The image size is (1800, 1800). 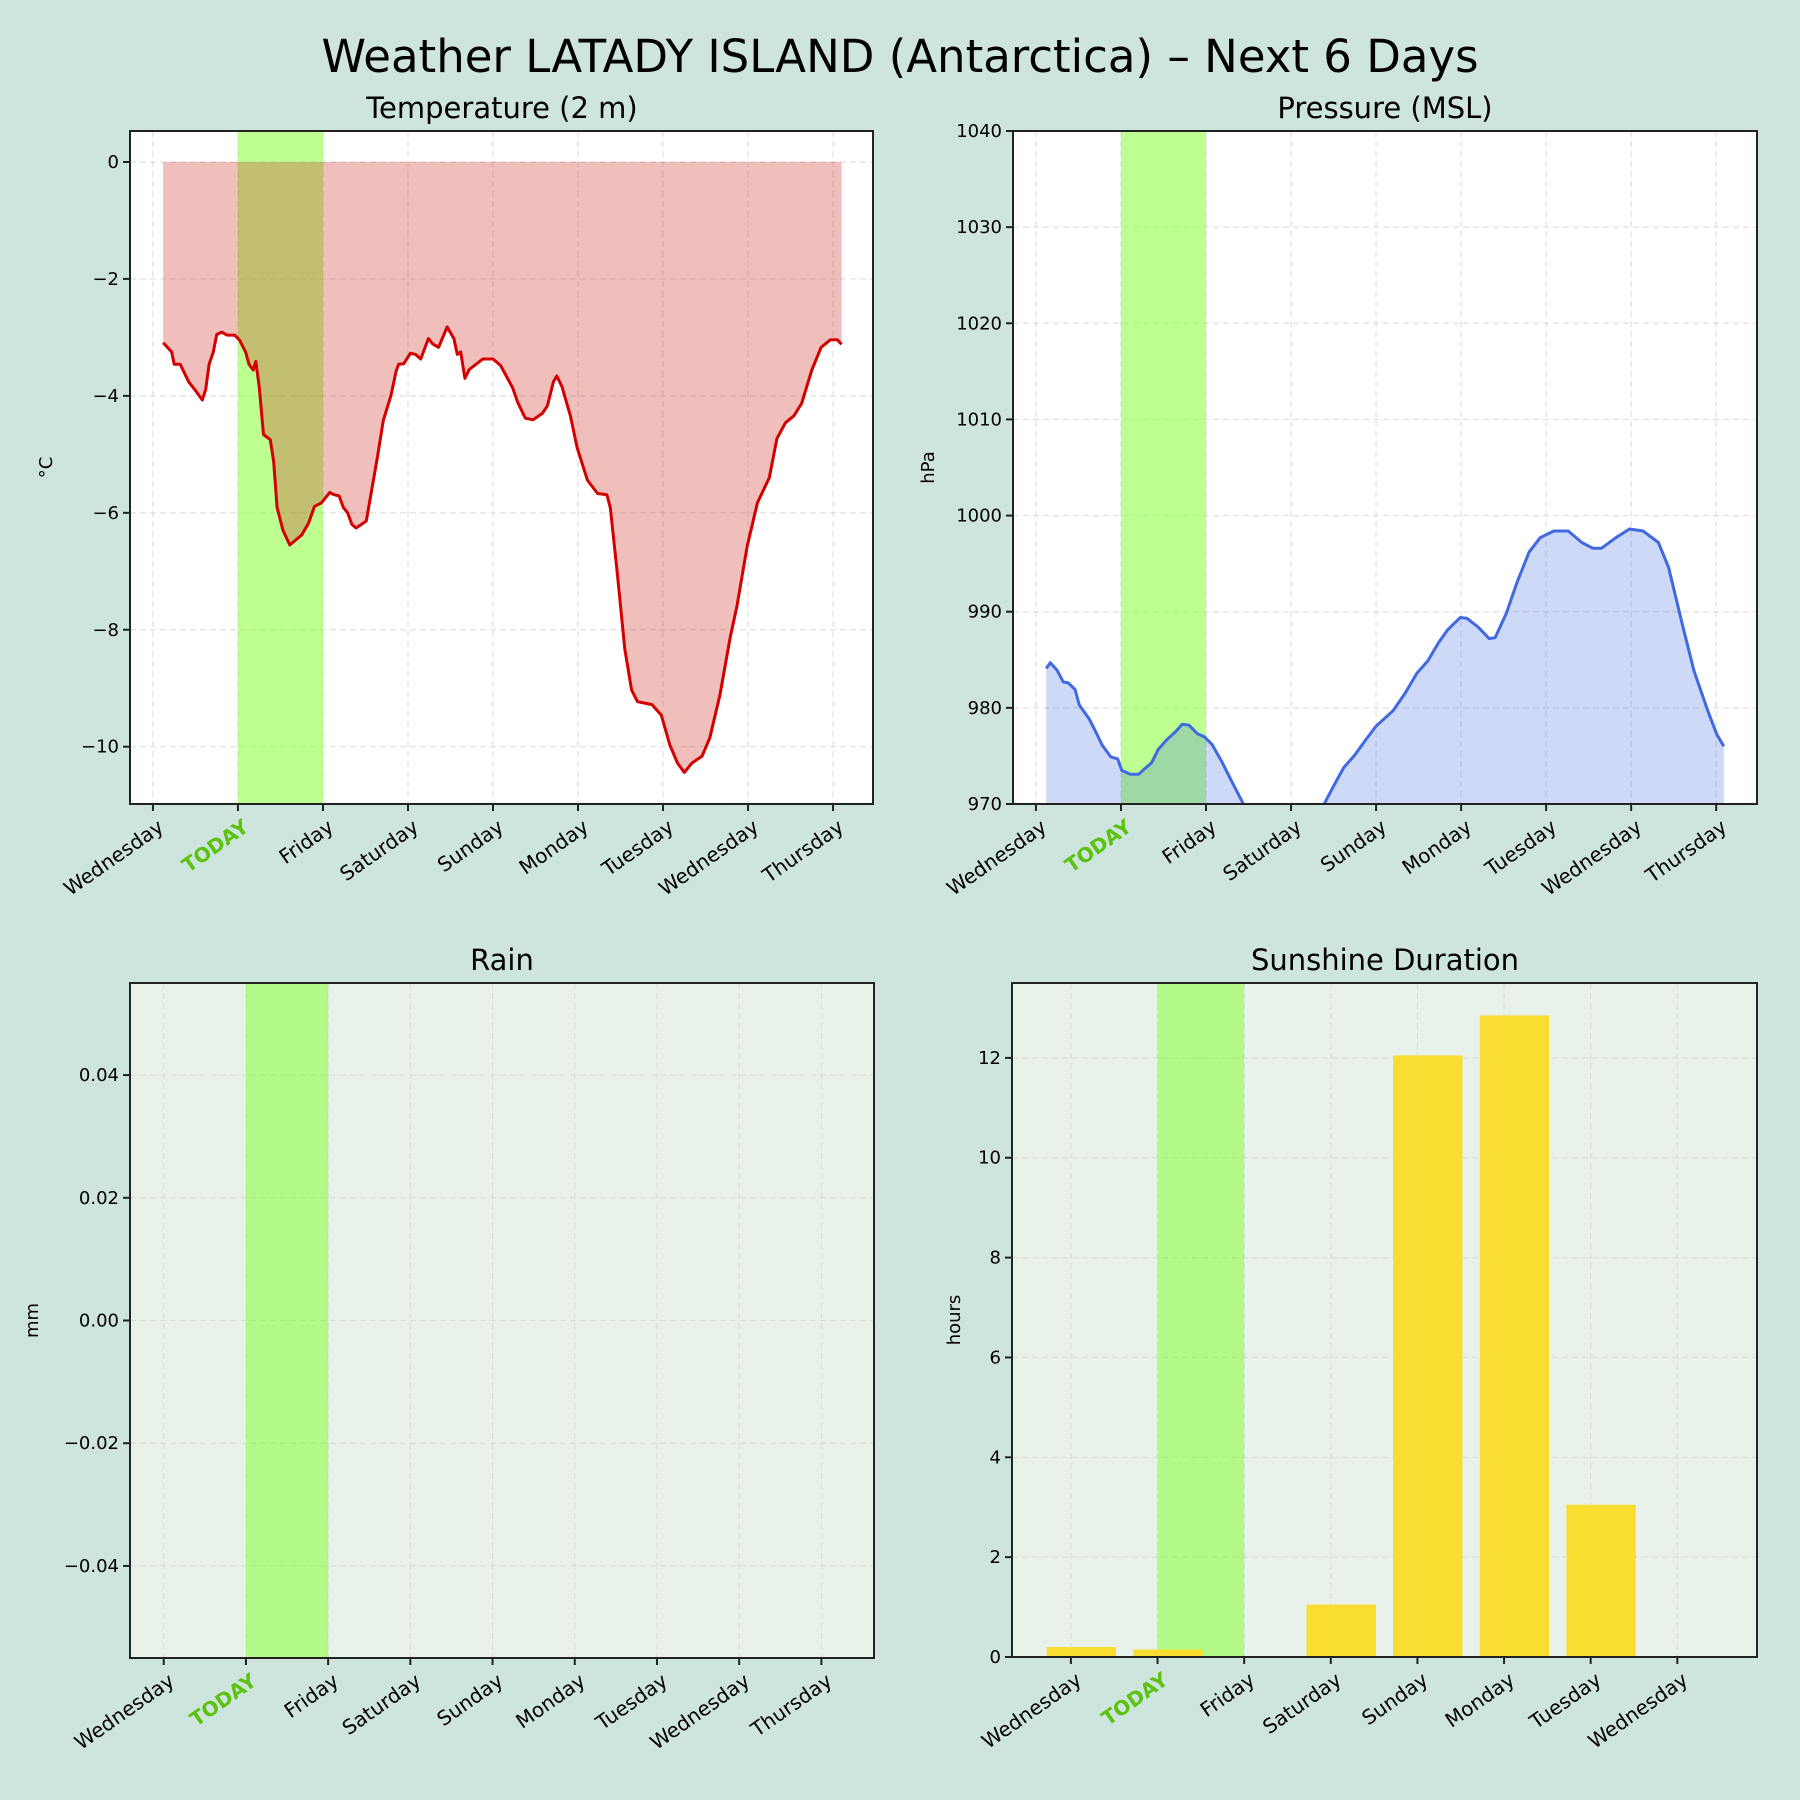 What do you see at coordinates (99, 1321) in the screenshot?
I see `y-tick-label: 0.00` at bounding box center [99, 1321].